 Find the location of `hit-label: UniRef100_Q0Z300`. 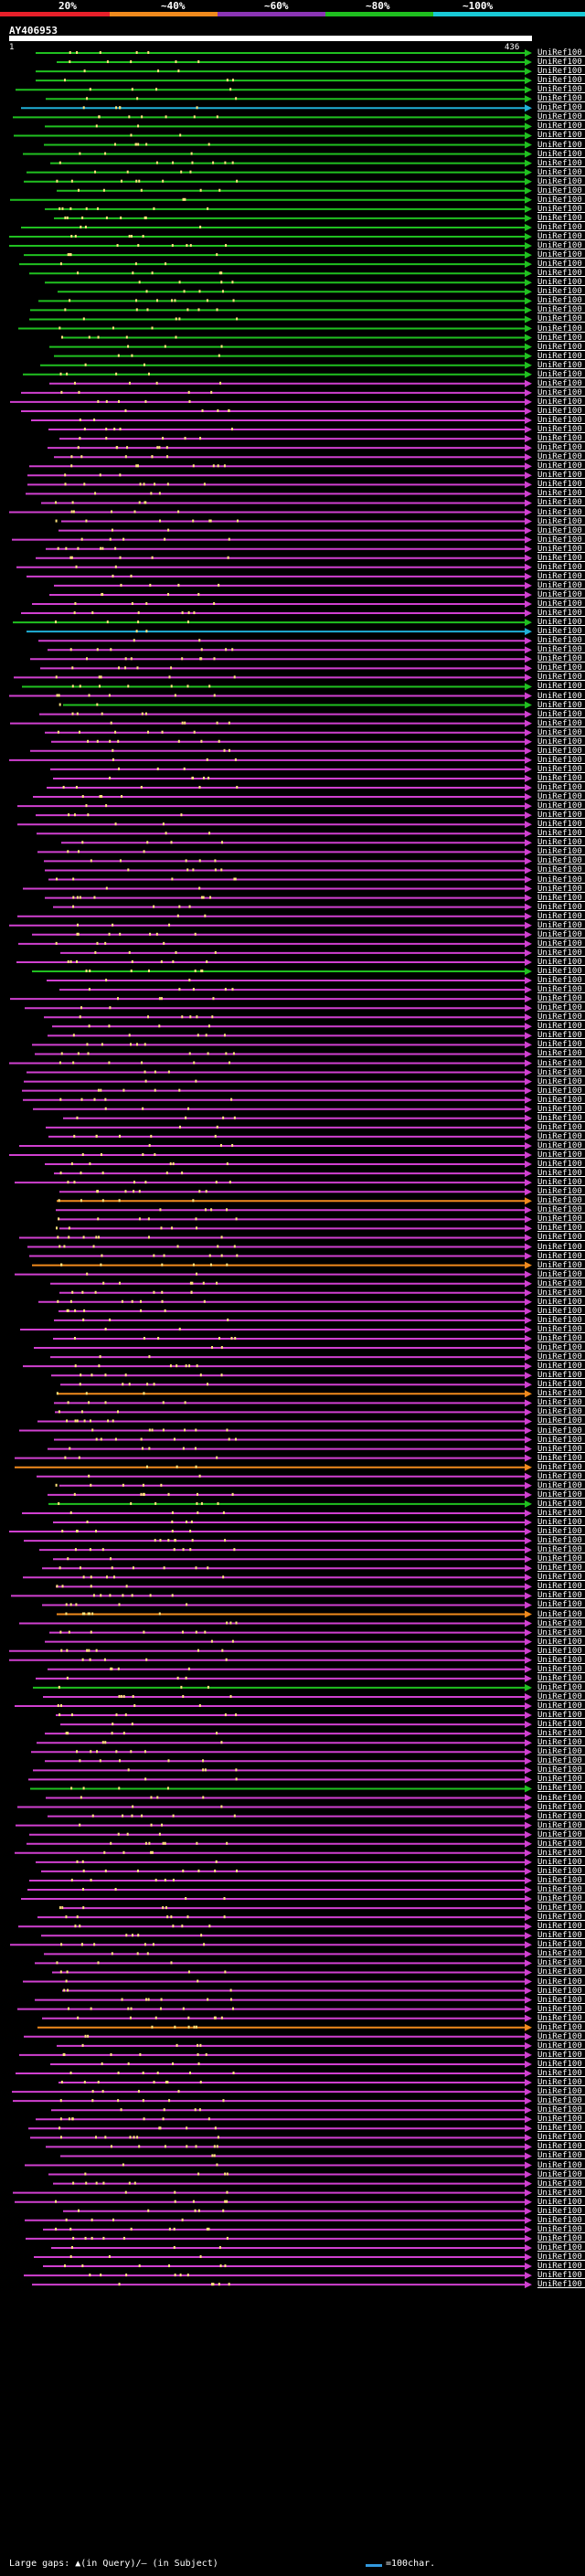

hit-label: UniRef100_Q0Z300 is located at coordinates (561, 1770).